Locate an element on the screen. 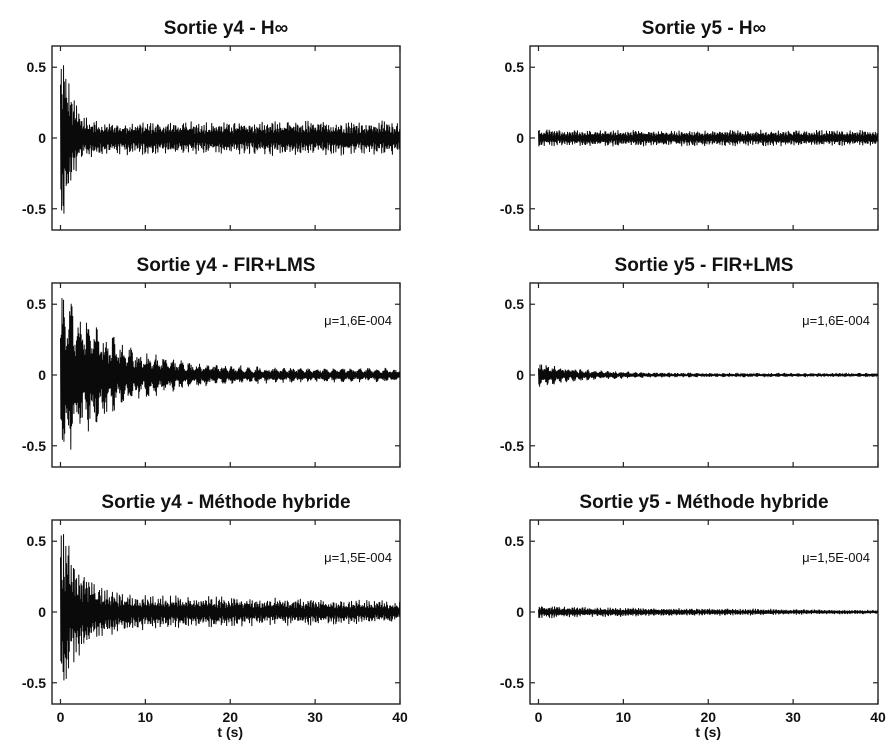 This screenshot has width=891, height=752. plot-title: Sortie y4 - Méthode hybride is located at coordinates (225, 502).